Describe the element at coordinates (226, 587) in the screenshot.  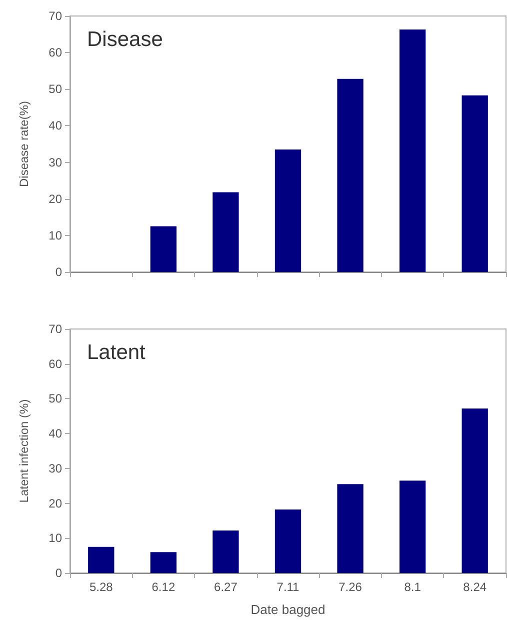
I see `x-tick-label: 6.27` at that location.